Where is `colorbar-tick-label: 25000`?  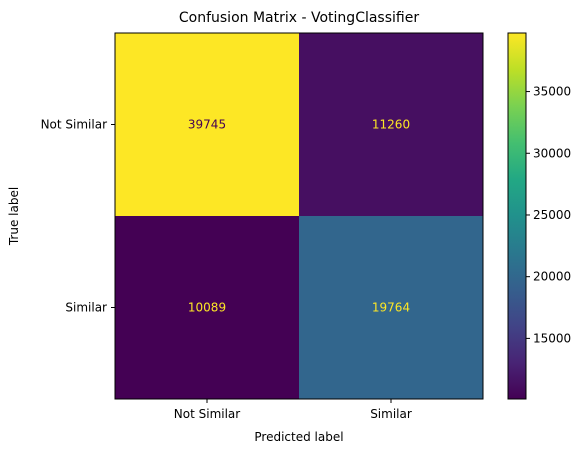
colorbar-tick-label: 25000 is located at coordinates (552, 215).